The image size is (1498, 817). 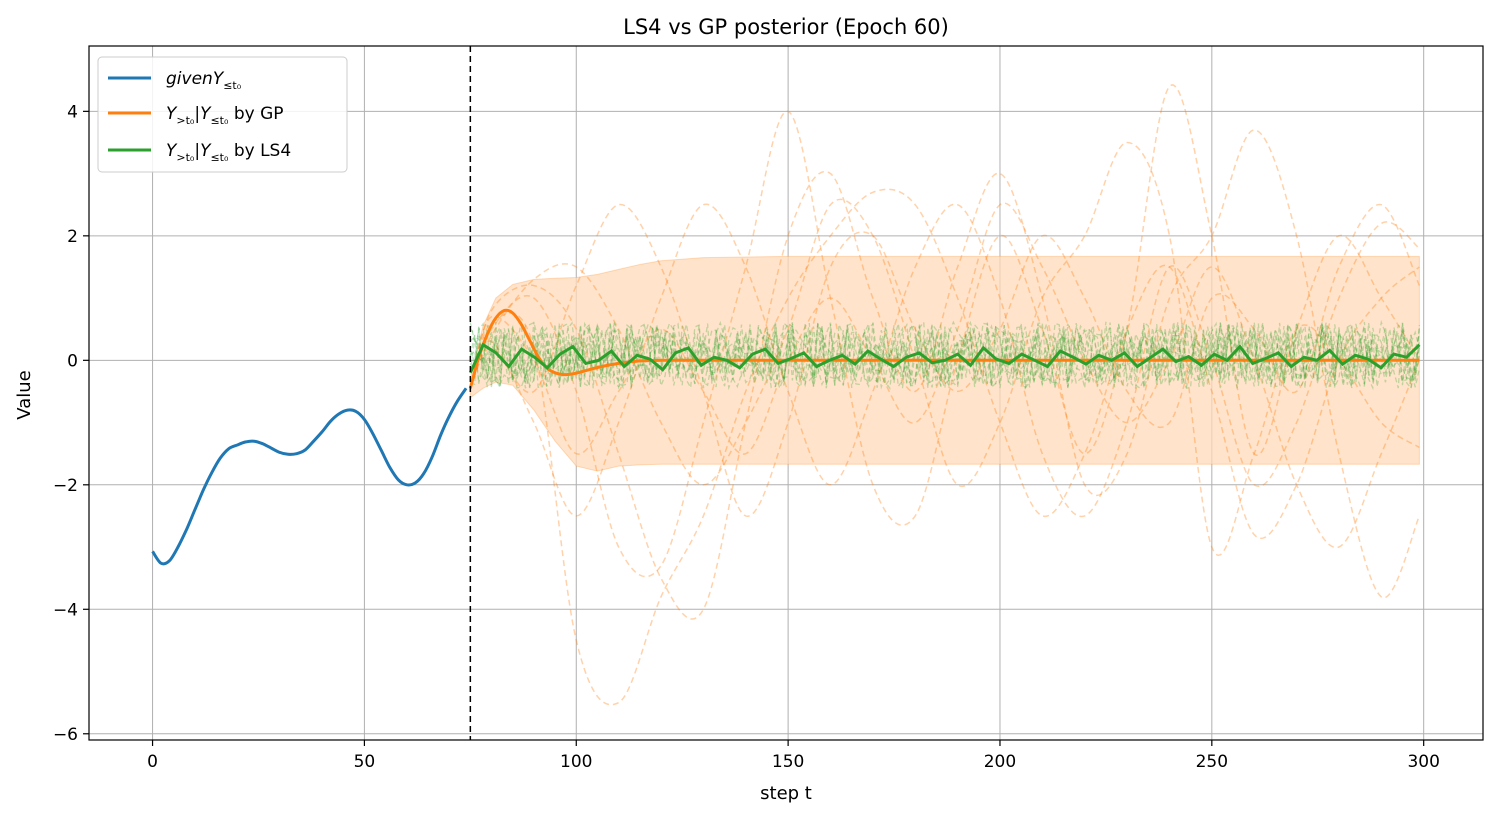 What do you see at coordinates (576, 762) in the screenshot?
I see `x-tick-label: 100` at bounding box center [576, 762].